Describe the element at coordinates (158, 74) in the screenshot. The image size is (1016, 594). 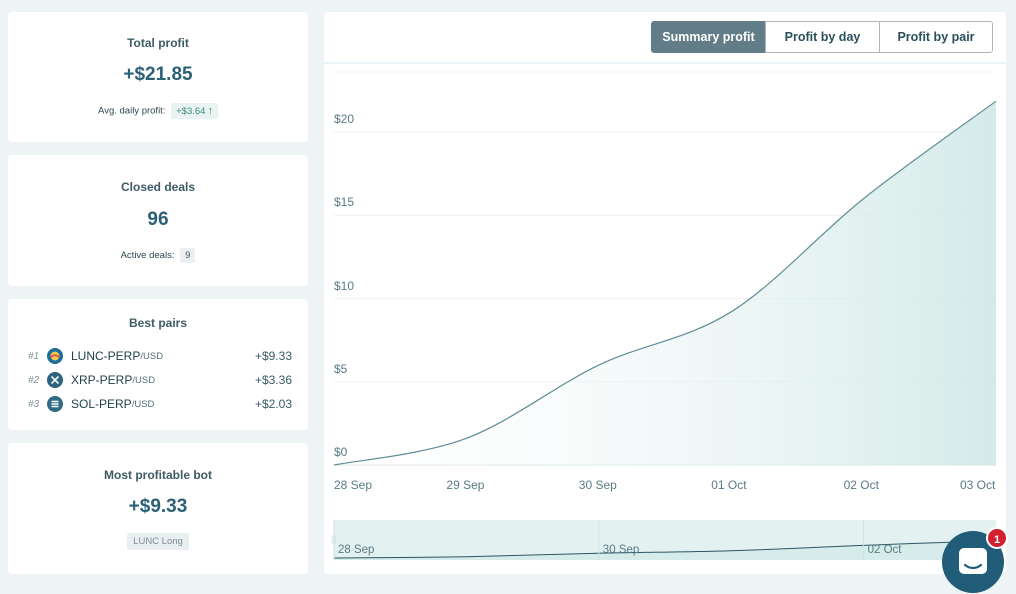
I see `total-profit-value: +$21.85` at that location.